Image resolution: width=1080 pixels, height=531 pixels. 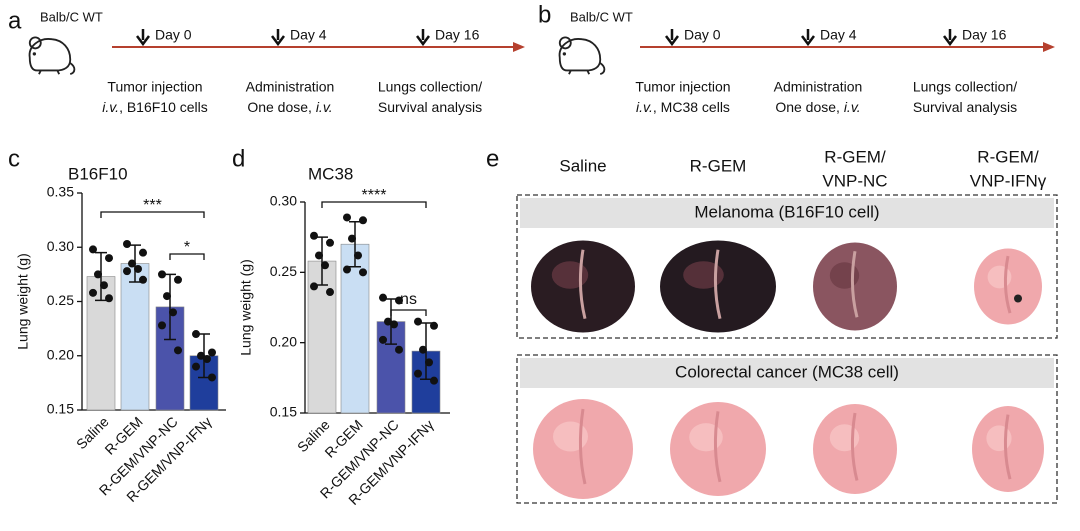 What do you see at coordinates (330, 173) in the screenshot?
I see `chart-title: MC38` at bounding box center [330, 173].